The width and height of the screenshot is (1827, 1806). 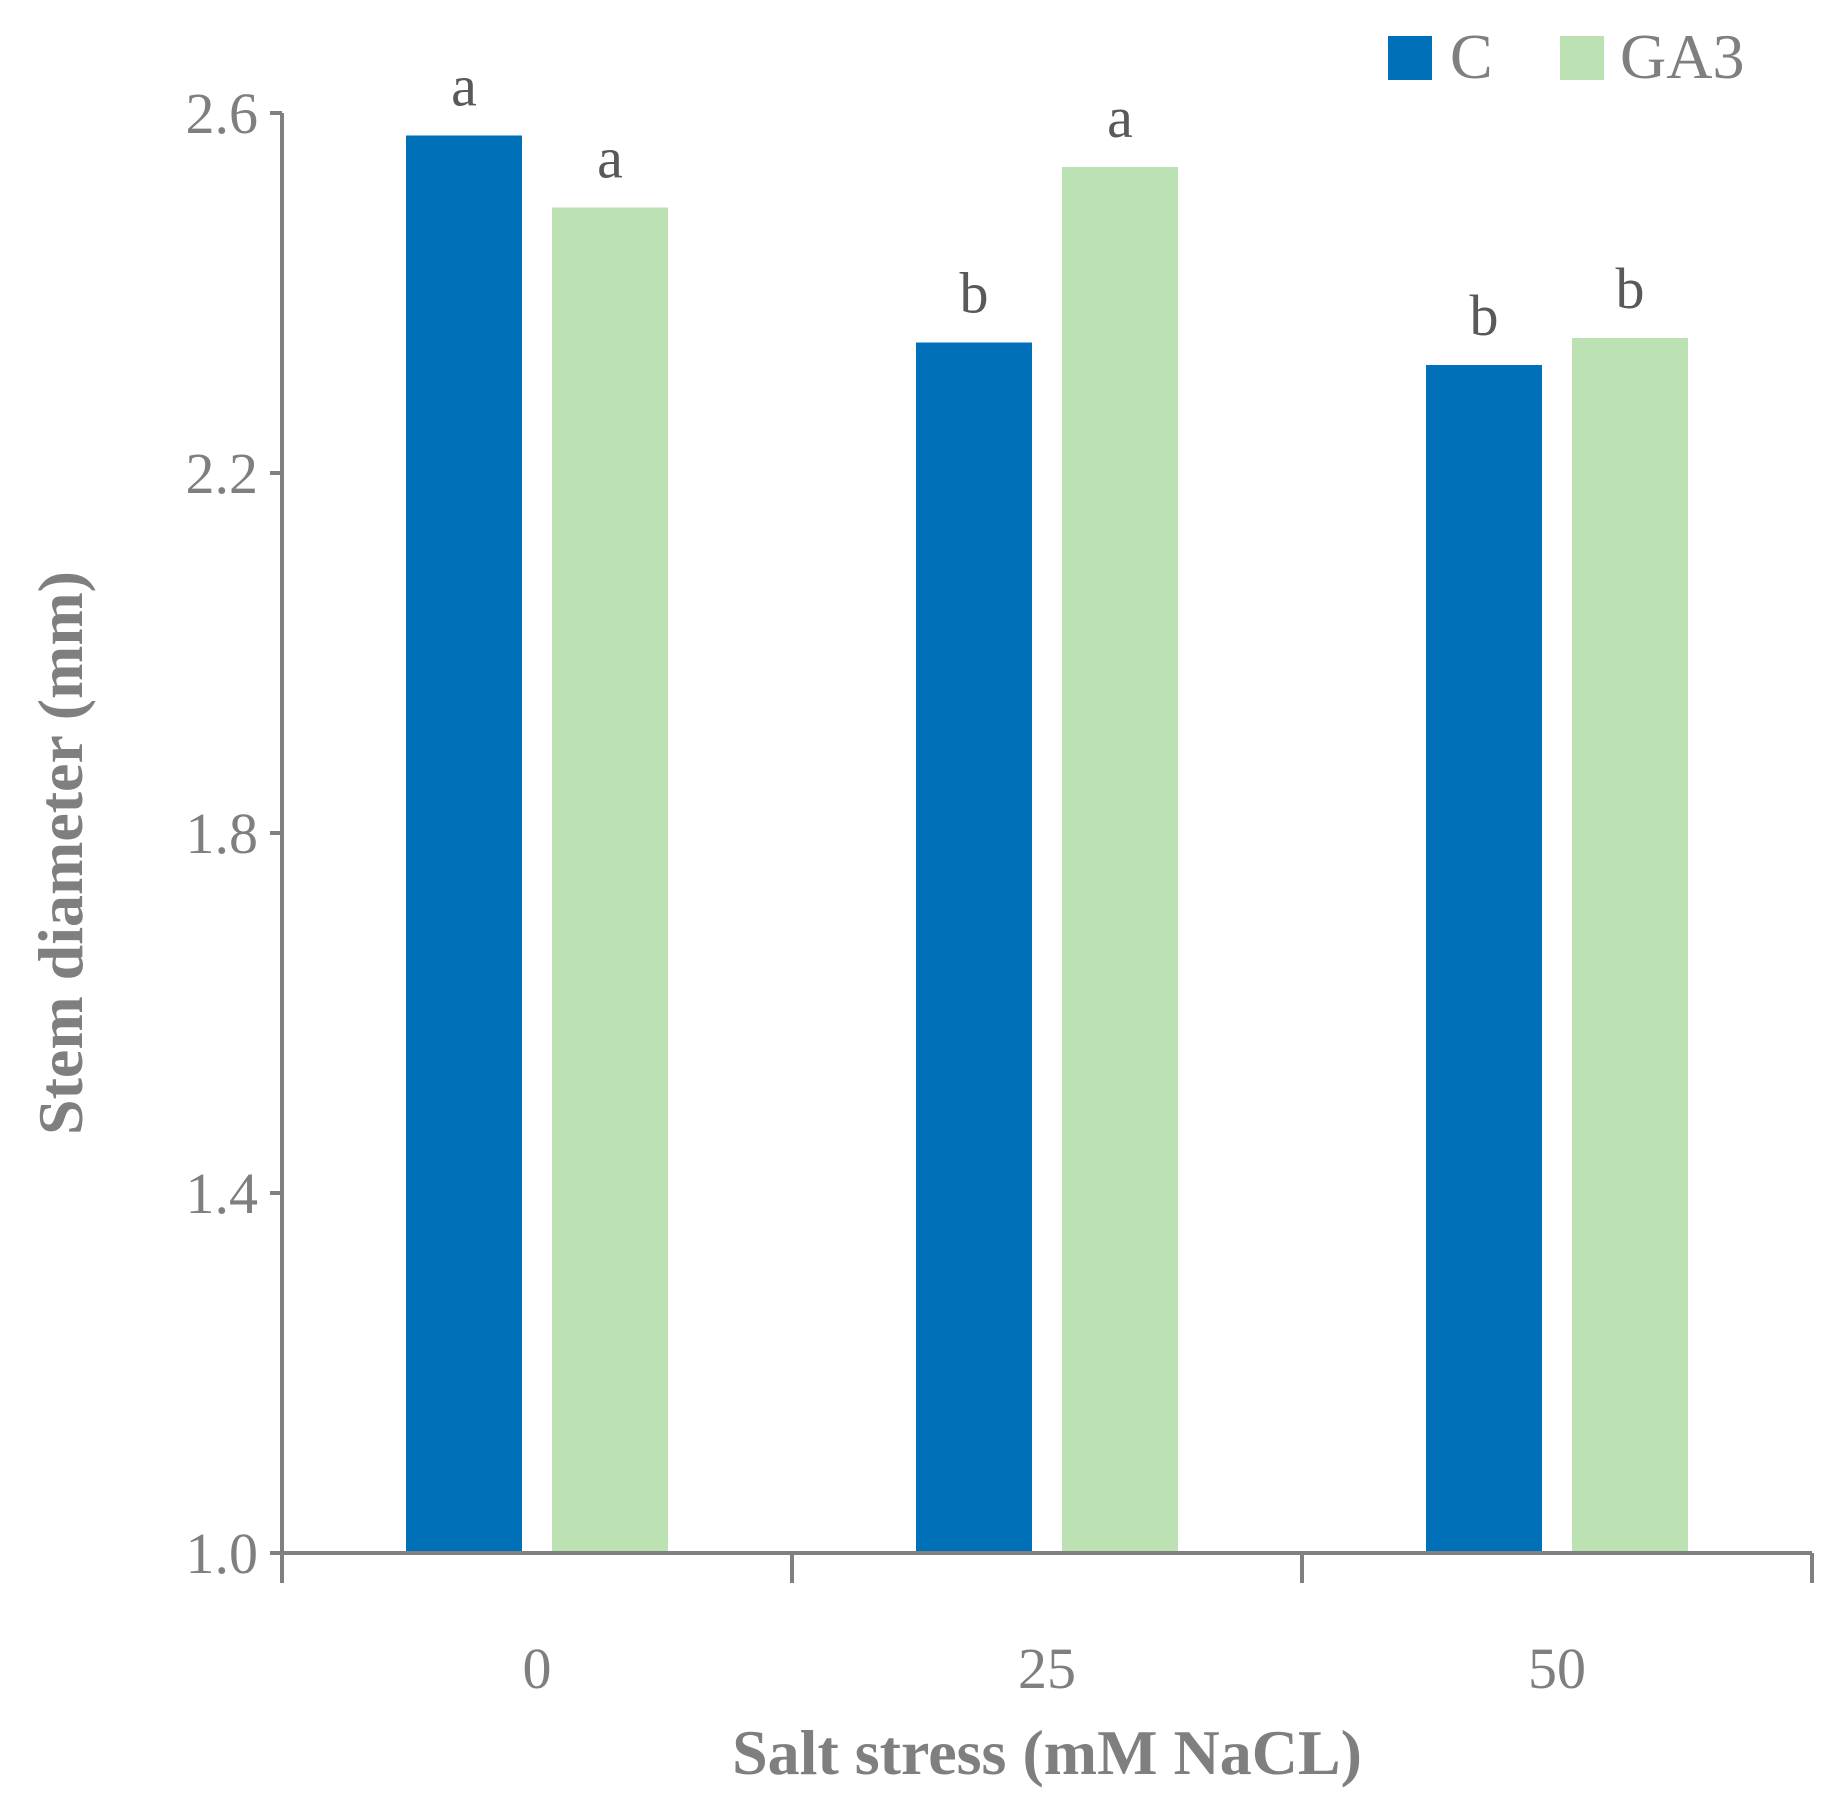 I want to click on legend-label-c: C, so click(x=1471, y=56).